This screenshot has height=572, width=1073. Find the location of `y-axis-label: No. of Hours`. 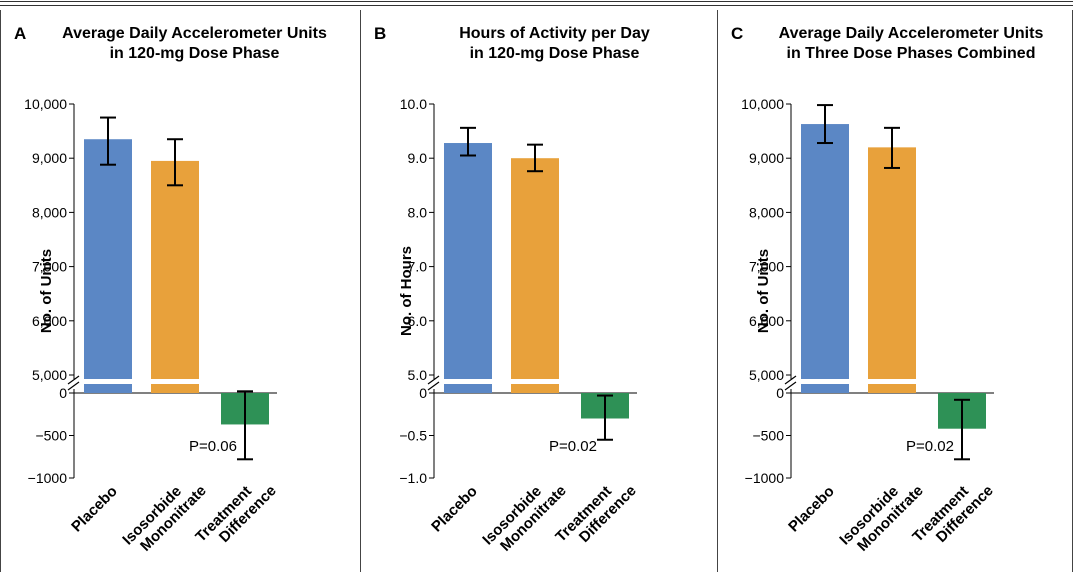

y-axis-label: No. of Hours is located at coordinates (406, 291).